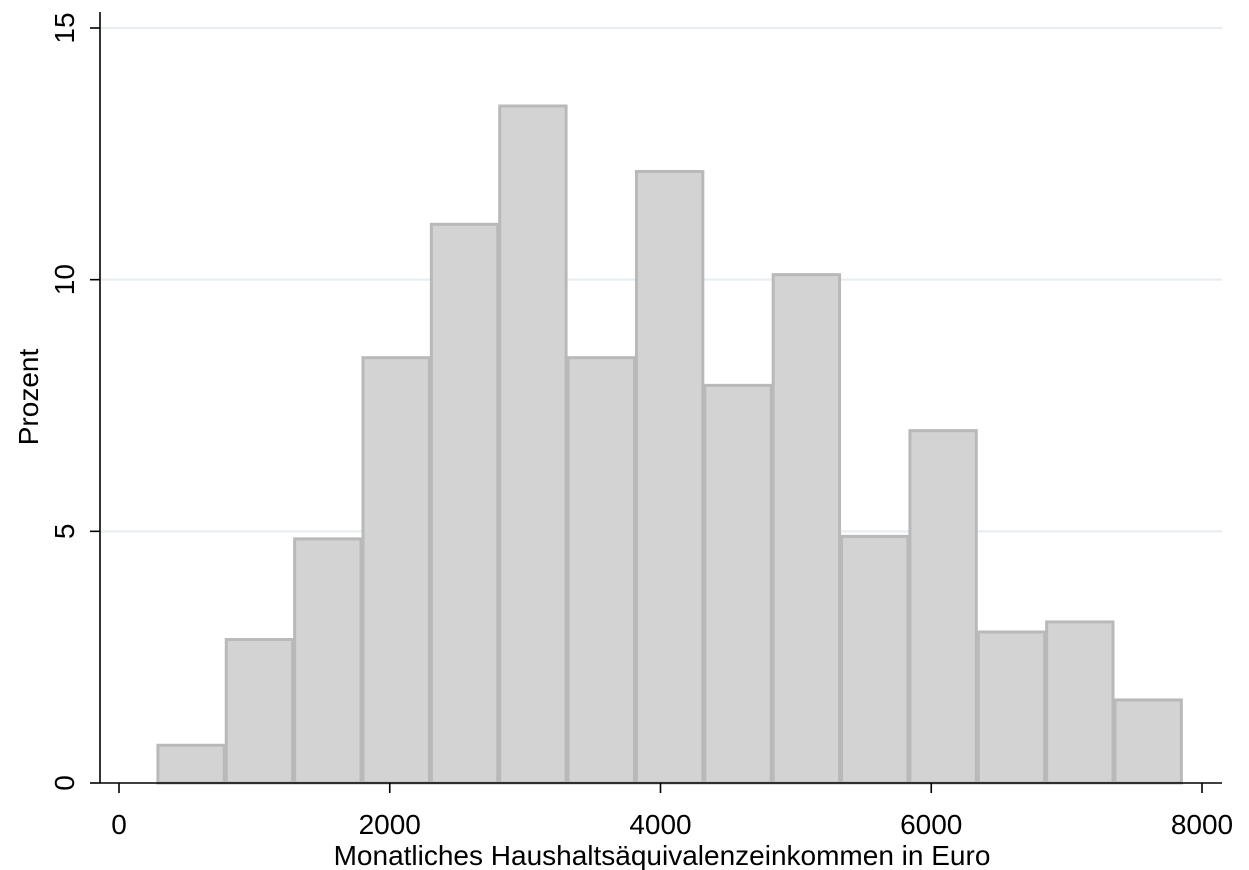 The height and width of the screenshot is (870, 1249). Describe the element at coordinates (64, 279) in the screenshot. I see `y-tick-label-10: 10` at that location.